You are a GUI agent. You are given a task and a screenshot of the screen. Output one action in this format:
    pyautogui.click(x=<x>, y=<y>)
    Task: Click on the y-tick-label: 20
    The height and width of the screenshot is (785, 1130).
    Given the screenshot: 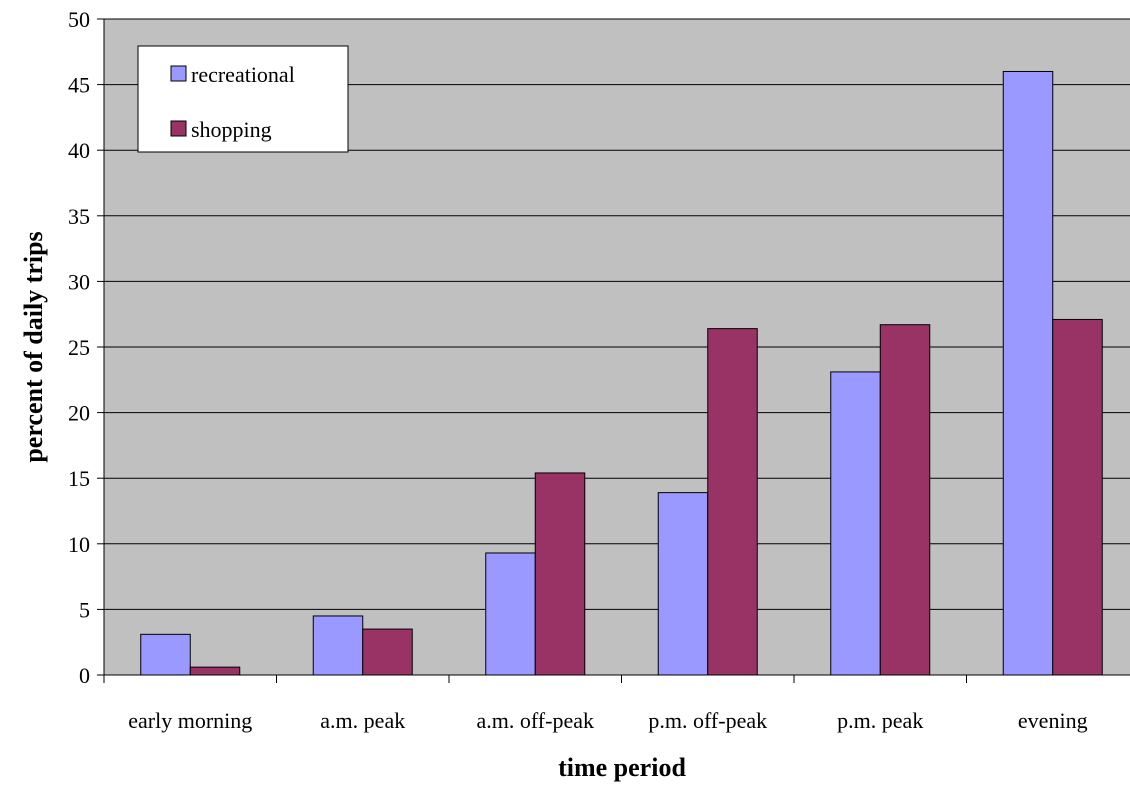 What is the action you would take?
    pyautogui.click(x=79, y=413)
    